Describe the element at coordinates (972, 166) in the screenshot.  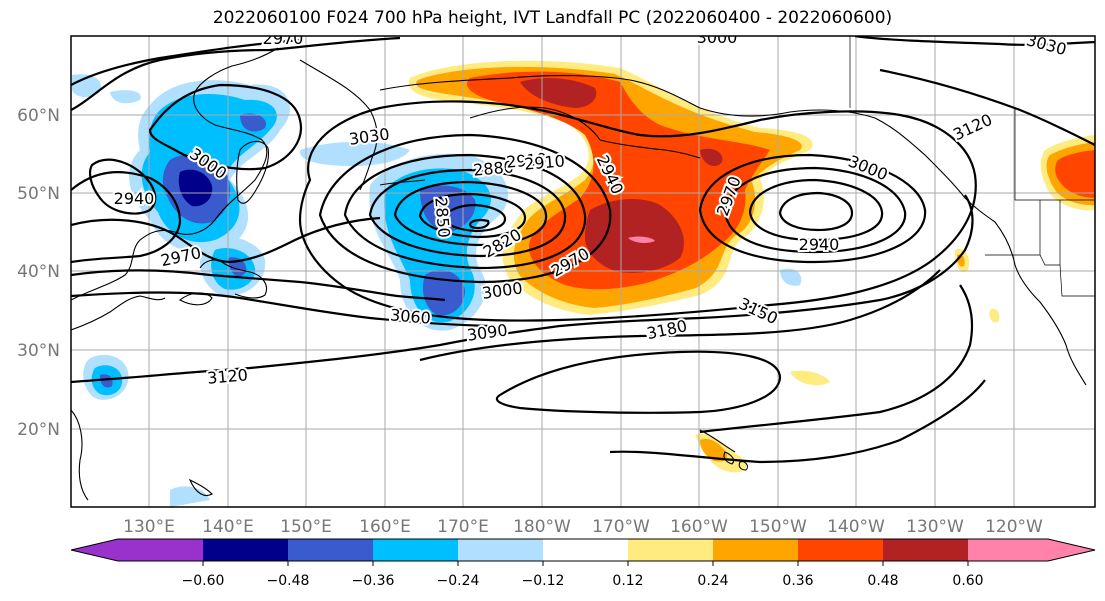
I see `political-borders` at that location.